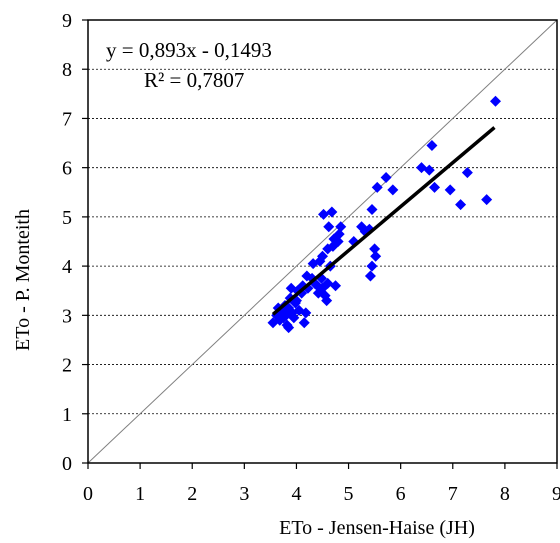 The height and width of the screenshot is (543, 560). What do you see at coordinates (296, 494) in the screenshot?
I see `x-tick-label: 4` at bounding box center [296, 494].